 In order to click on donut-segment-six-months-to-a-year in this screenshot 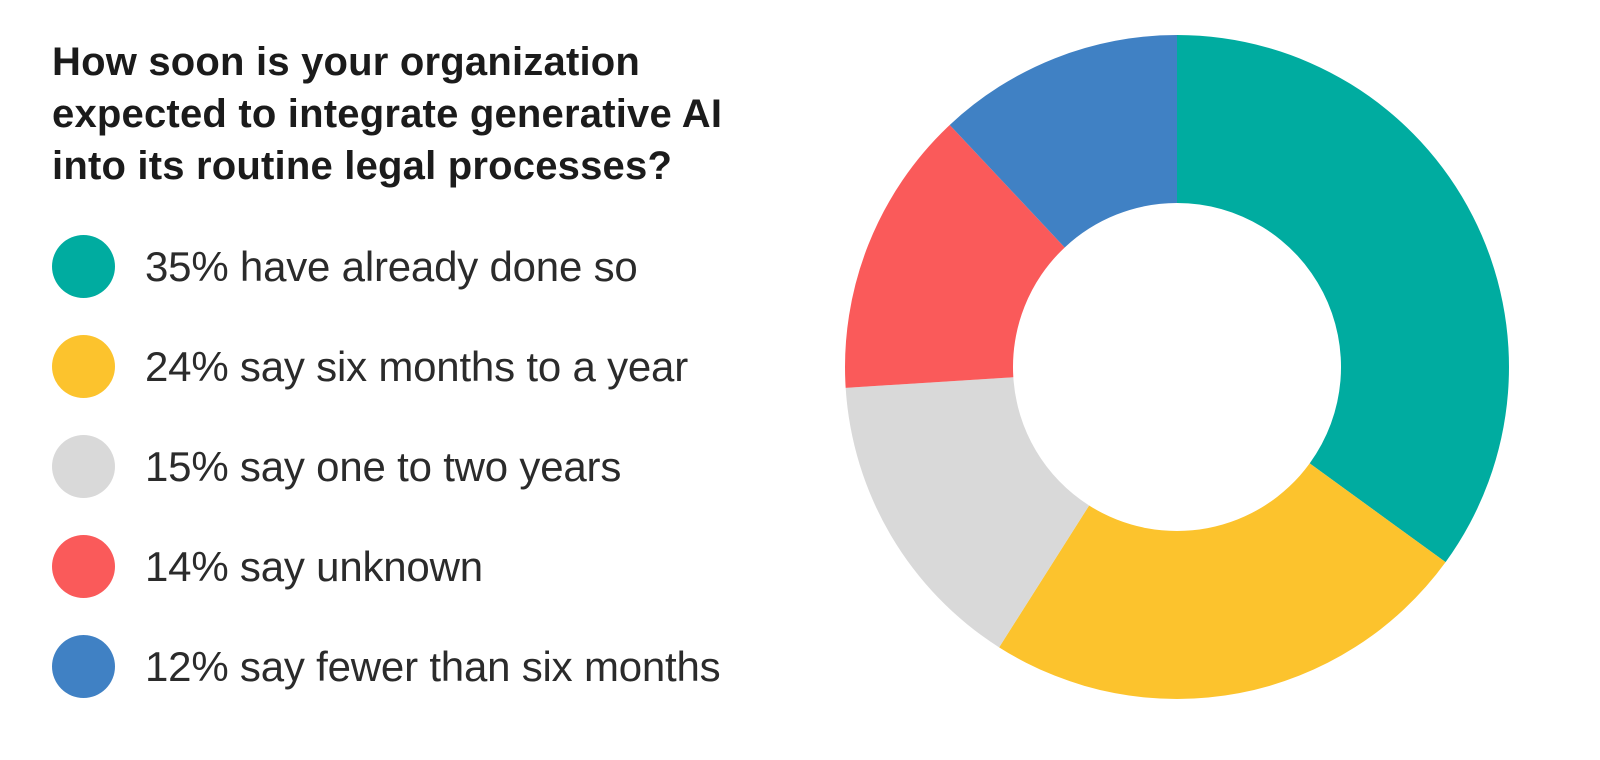, I will do `click(1222, 581)`.